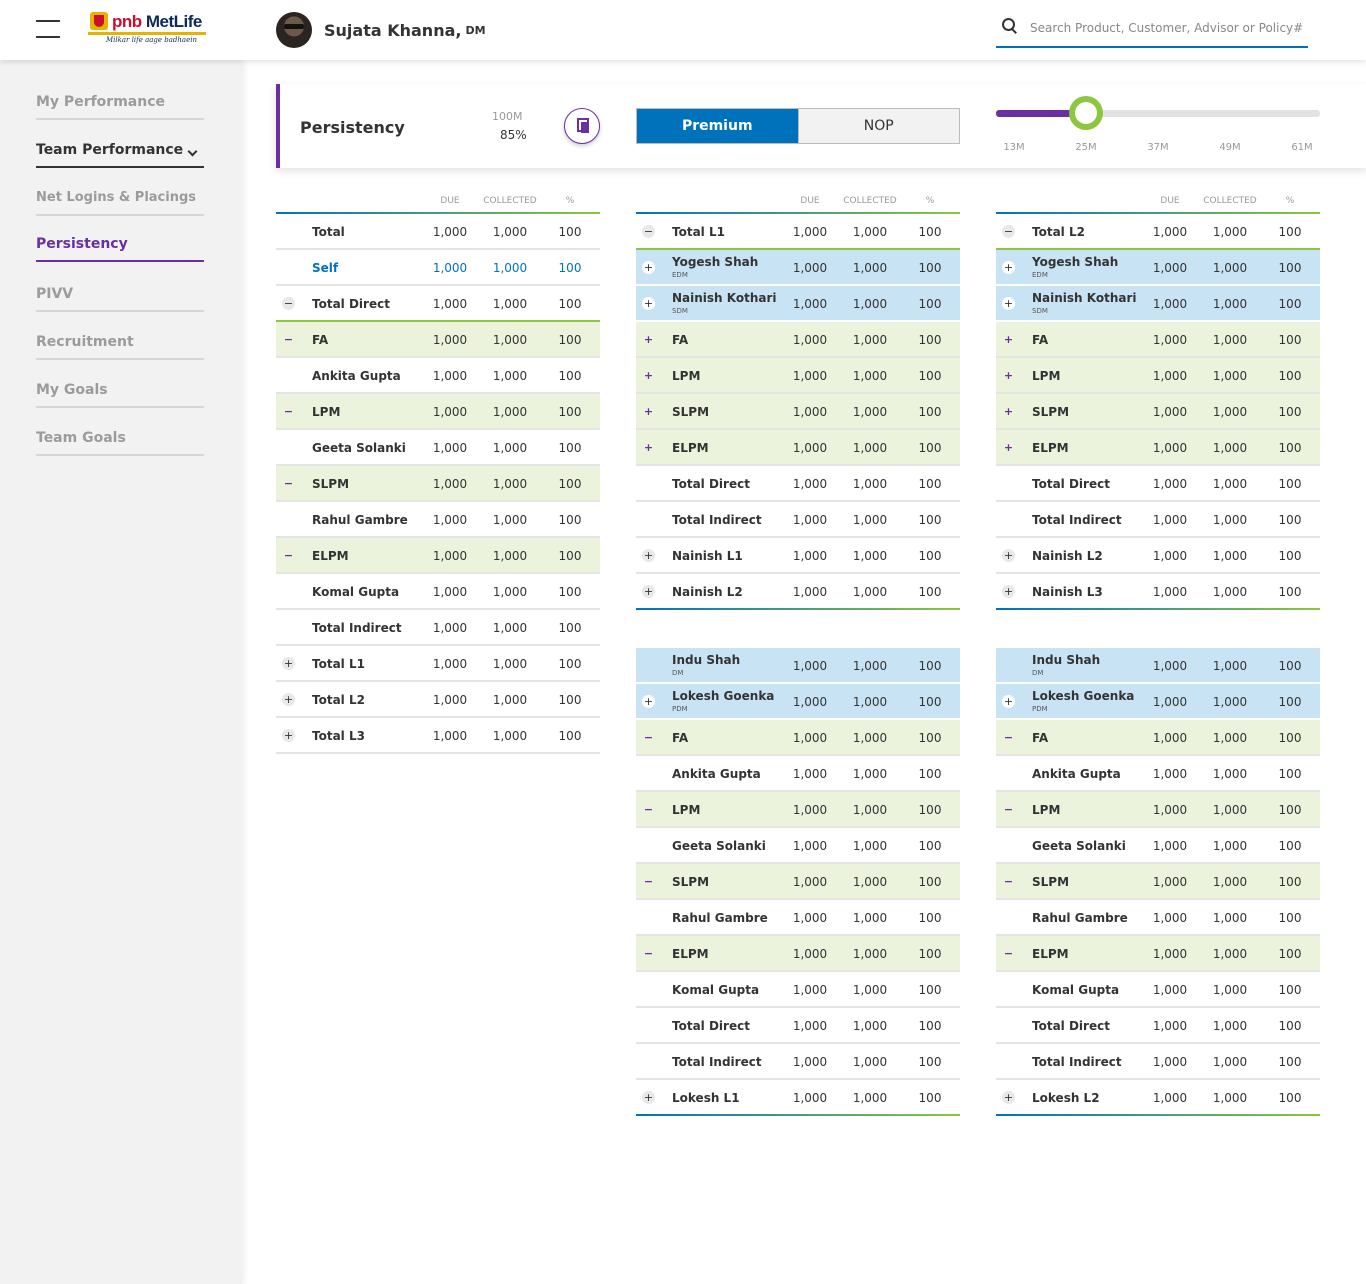  Describe the element at coordinates (717, 126) in the screenshot. I see `premium-toggle-button: Premium` at that location.